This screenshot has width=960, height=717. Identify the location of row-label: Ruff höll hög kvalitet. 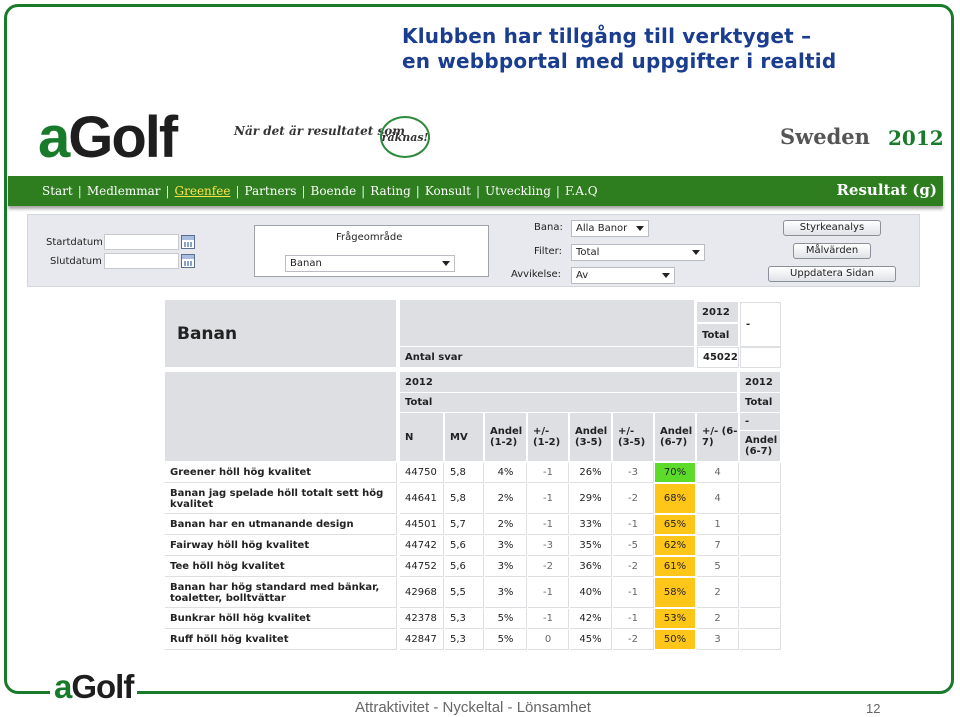
(281, 640).